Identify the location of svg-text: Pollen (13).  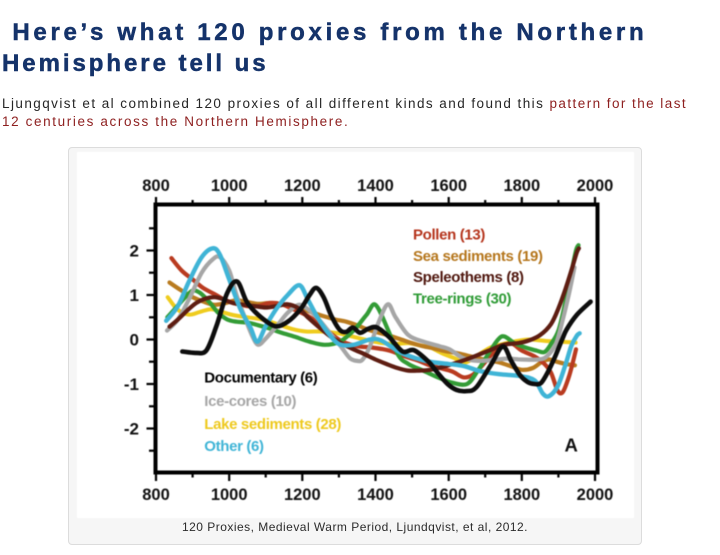
(449, 235).